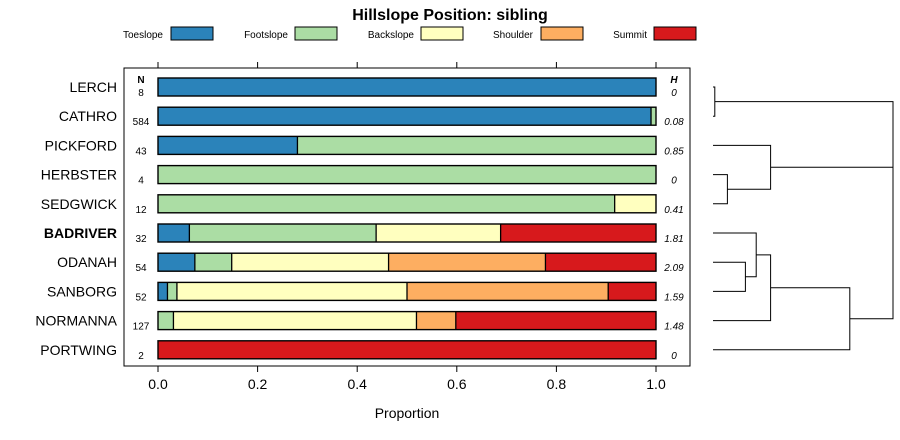 This screenshot has width=900, height=440. What do you see at coordinates (141, 210) in the screenshot?
I see `n-value: 12` at bounding box center [141, 210].